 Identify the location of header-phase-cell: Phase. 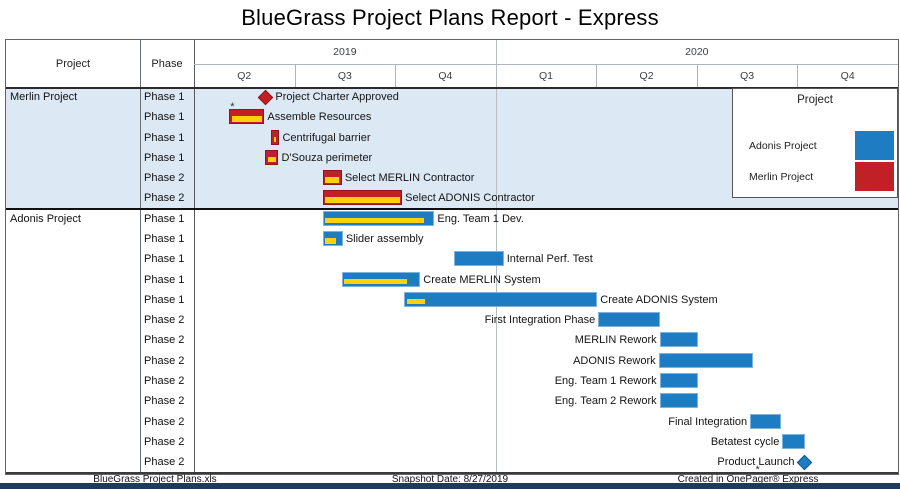
(167, 63).